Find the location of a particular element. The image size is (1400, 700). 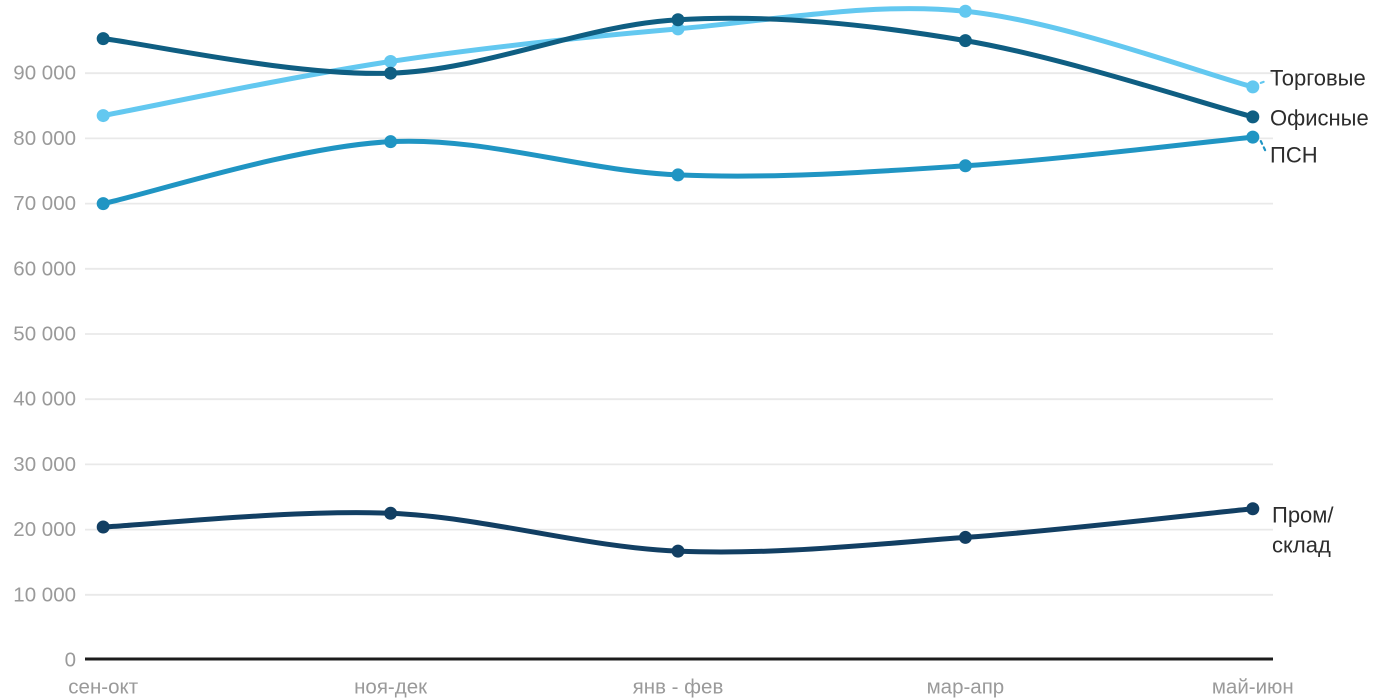

y-tick-label: 90 000 is located at coordinates (44, 73).